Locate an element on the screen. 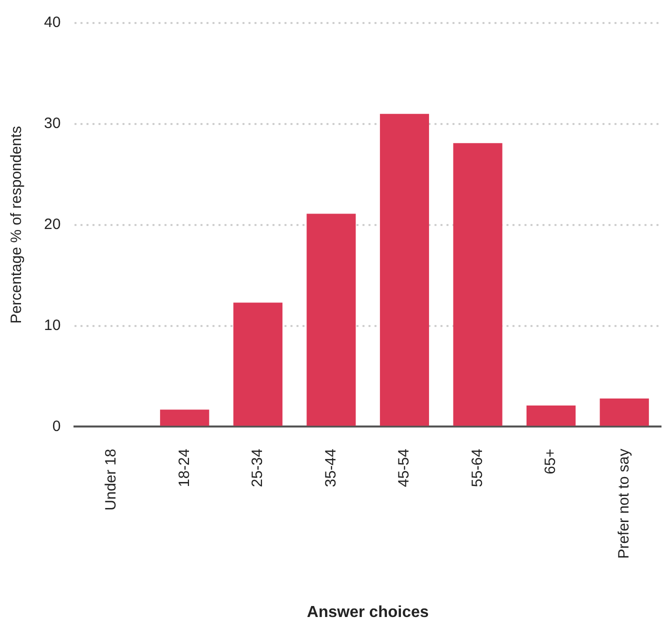 The image size is (669, 634). y-axis-title: Percentage % of respondents is located at coordinates (17, 225).